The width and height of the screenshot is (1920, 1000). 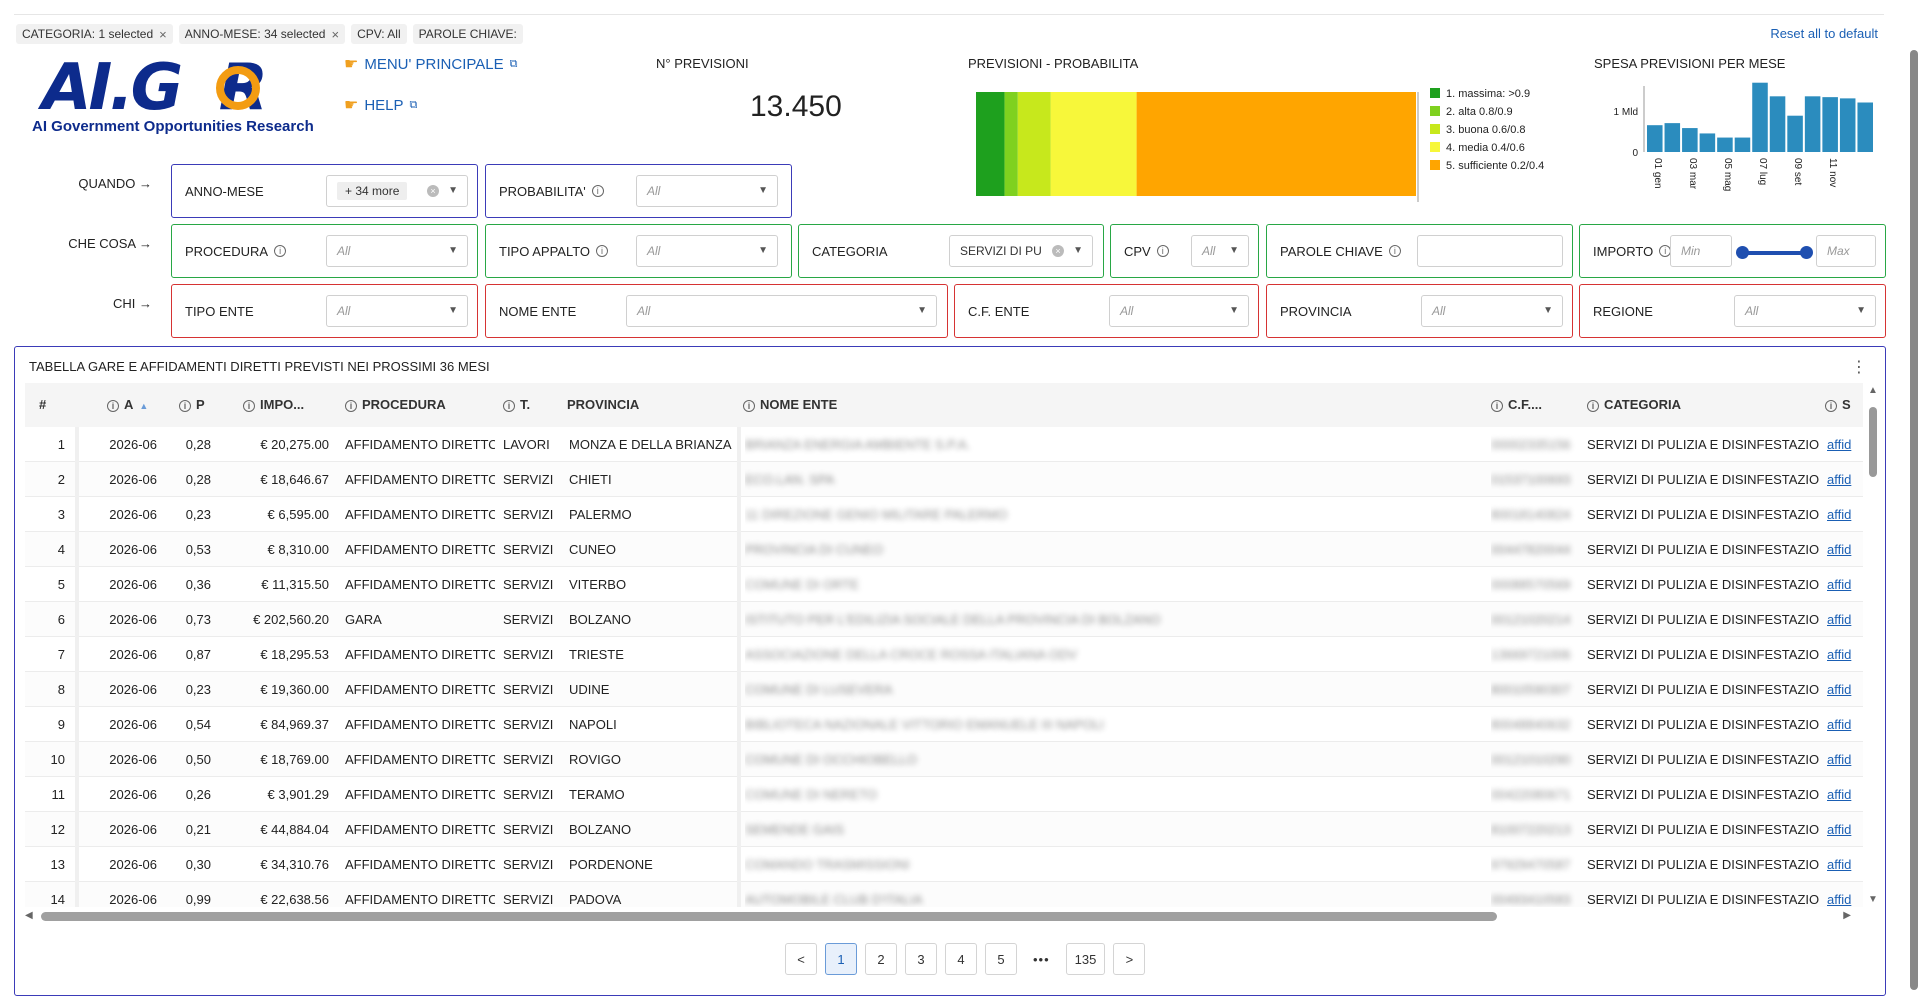 I want to click on tipo-appalto-select: All ▼, so click(x=707, y=251).